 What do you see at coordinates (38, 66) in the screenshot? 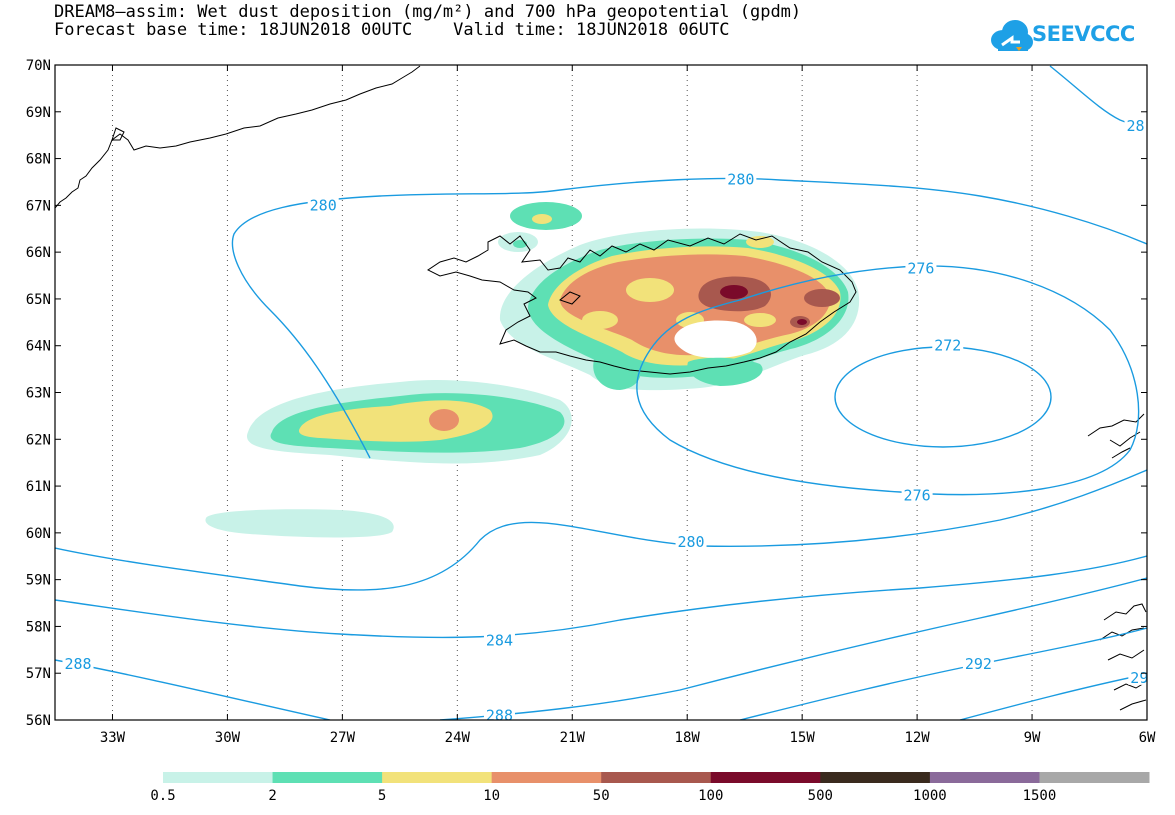
I see `lat-label: 70N` at bounding box center [38, 66].